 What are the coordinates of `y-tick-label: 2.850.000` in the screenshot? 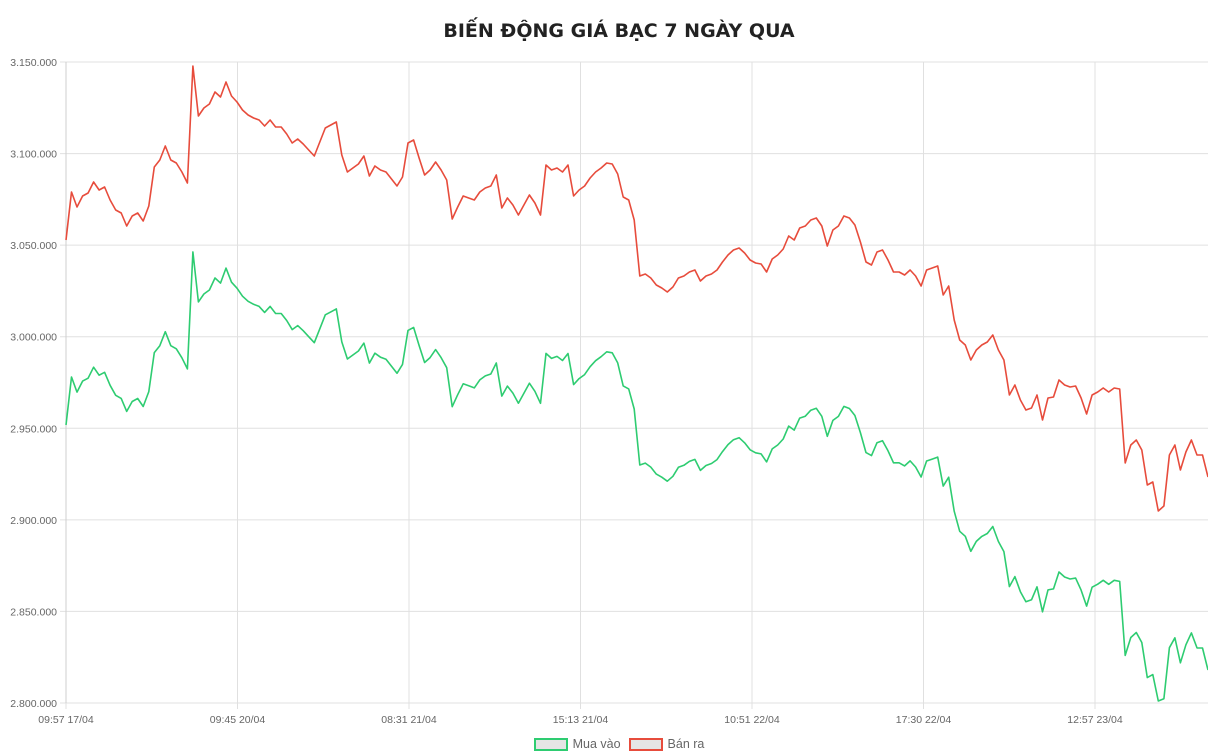 It's located at (33, 612).